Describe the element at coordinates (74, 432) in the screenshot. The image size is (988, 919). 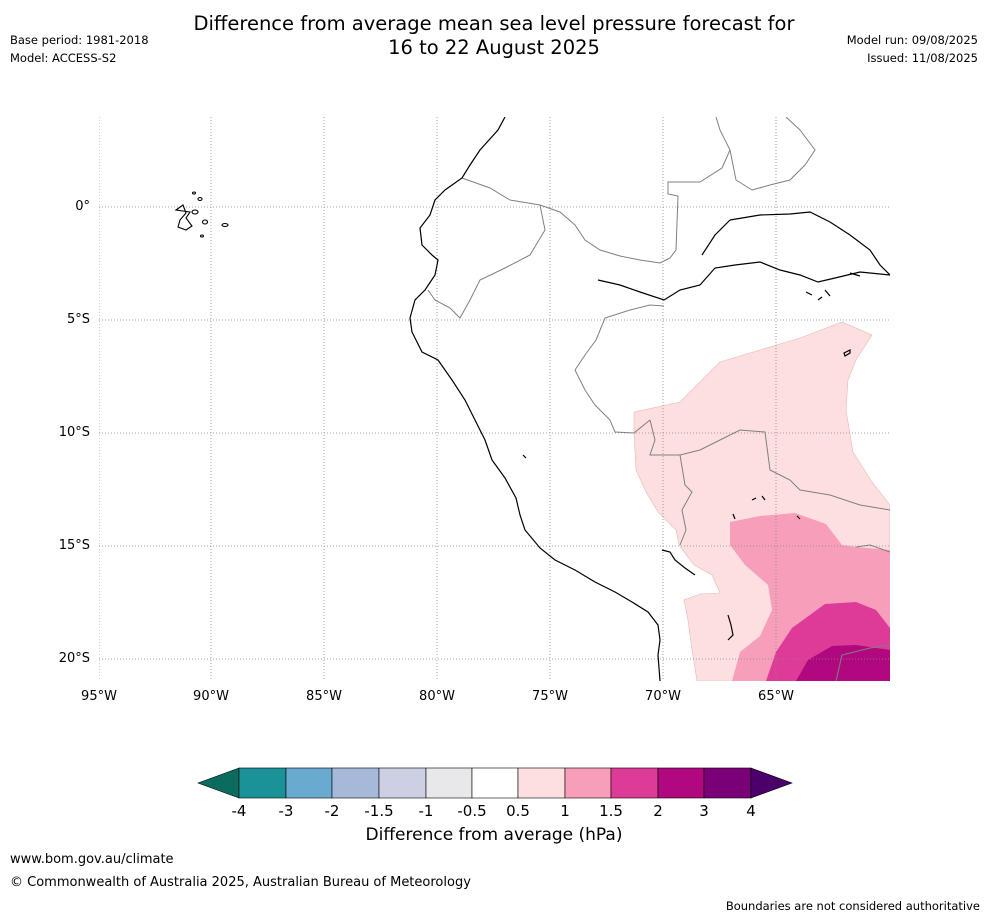
I see `lat-label-10s: 10°S` at that location.